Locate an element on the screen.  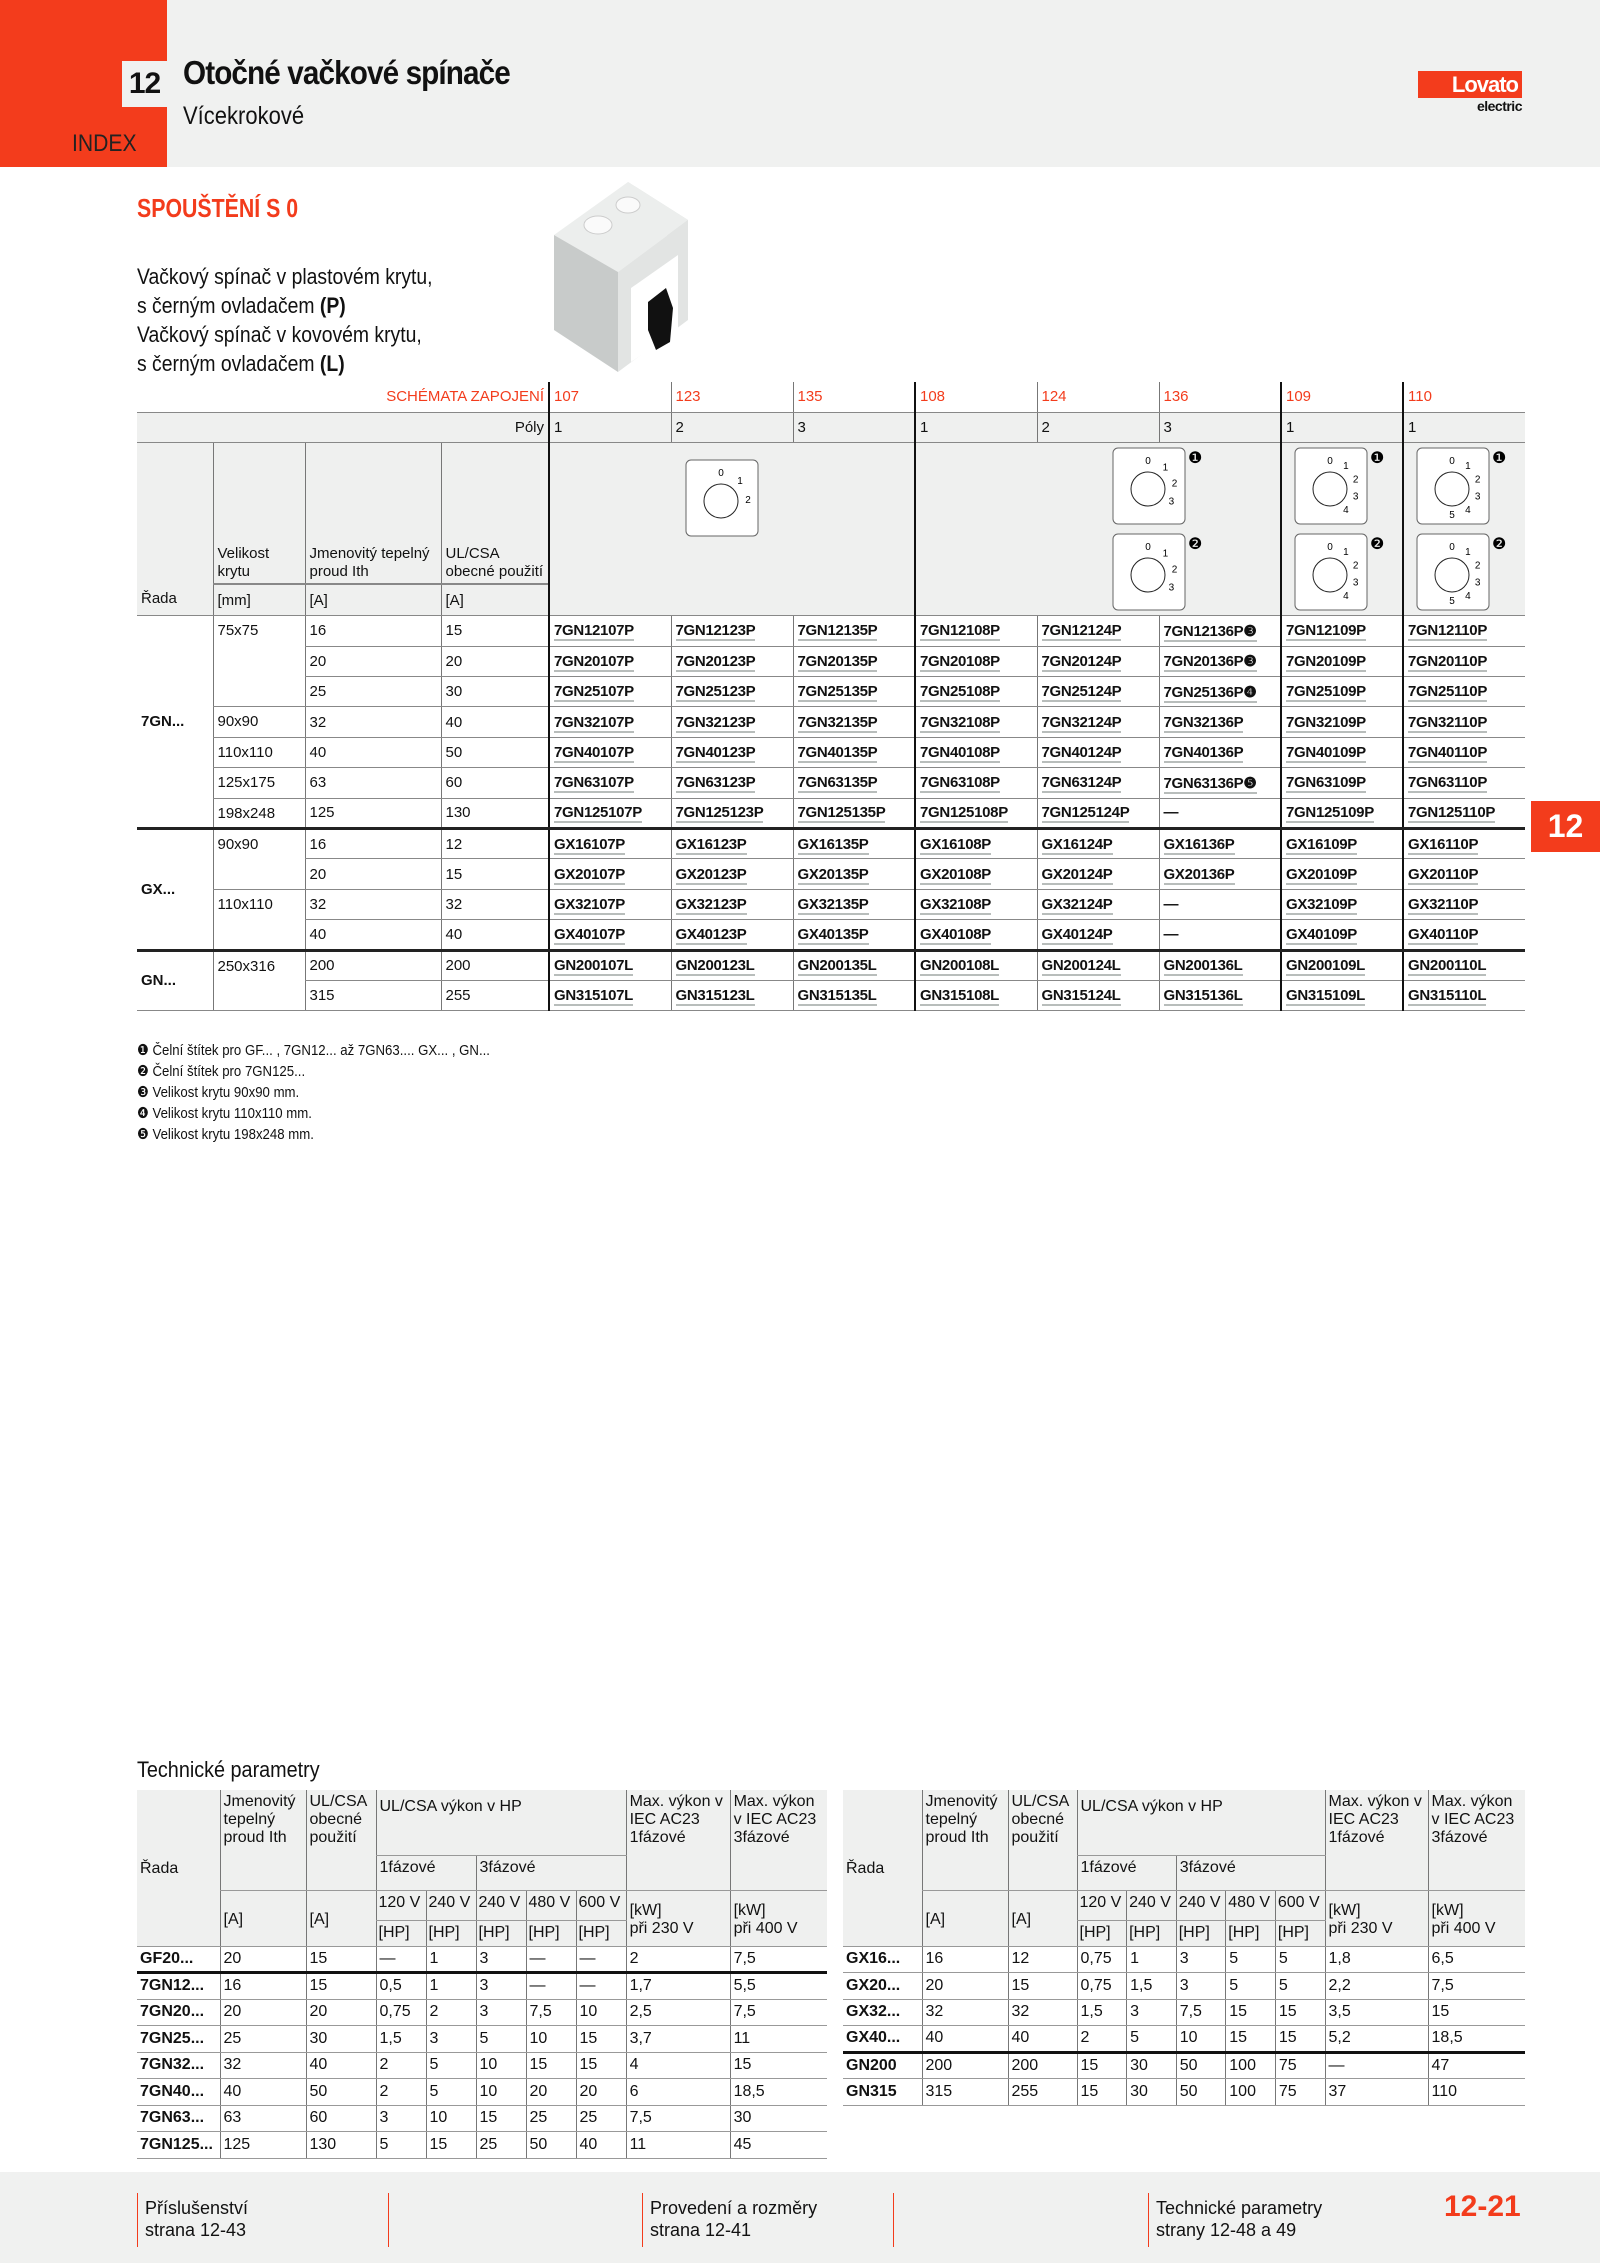
product-code-text: 7GN40110P is located at coordinates (1448, 754).